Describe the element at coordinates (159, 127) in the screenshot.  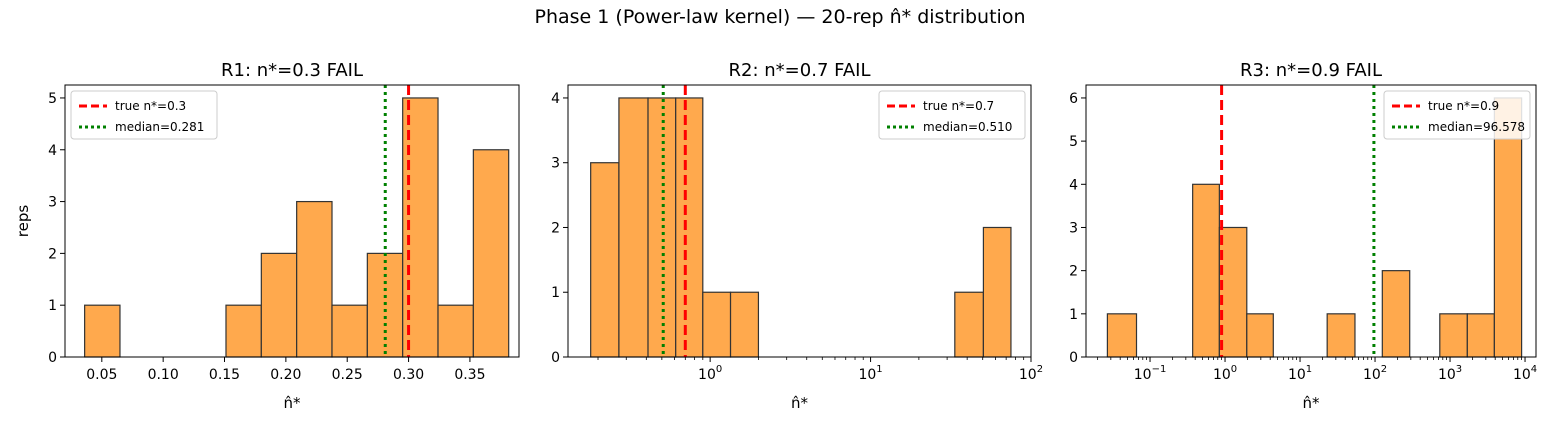
I see `legend-label: median=0.281` at that location.